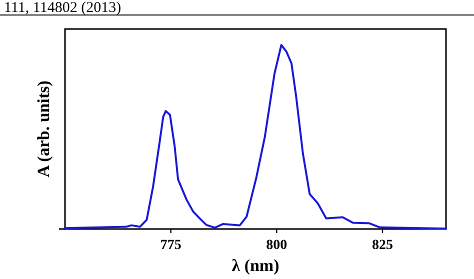 This screenshot has height=279, width=474. I want to click on x-tick-label: 800, so click(277, 245).